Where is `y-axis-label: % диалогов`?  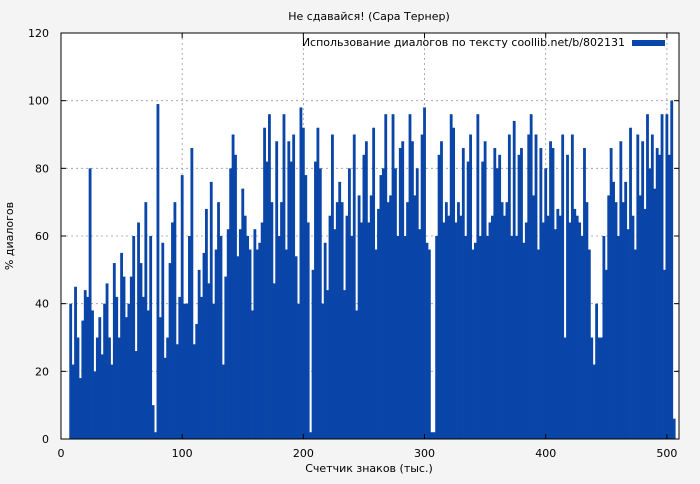 y-axis-label: % диалогов is located at coordinates (9, 236).